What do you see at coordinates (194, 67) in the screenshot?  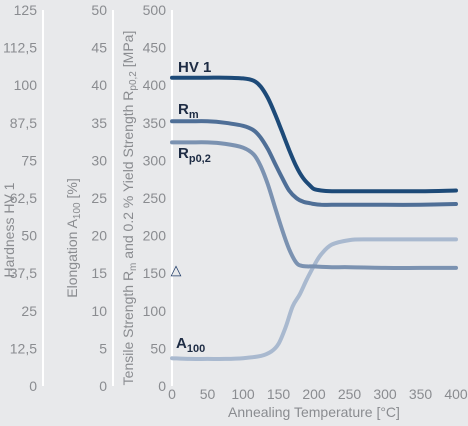 I see `series-label-hv1: HV 1` at bounding box center [194, 67].